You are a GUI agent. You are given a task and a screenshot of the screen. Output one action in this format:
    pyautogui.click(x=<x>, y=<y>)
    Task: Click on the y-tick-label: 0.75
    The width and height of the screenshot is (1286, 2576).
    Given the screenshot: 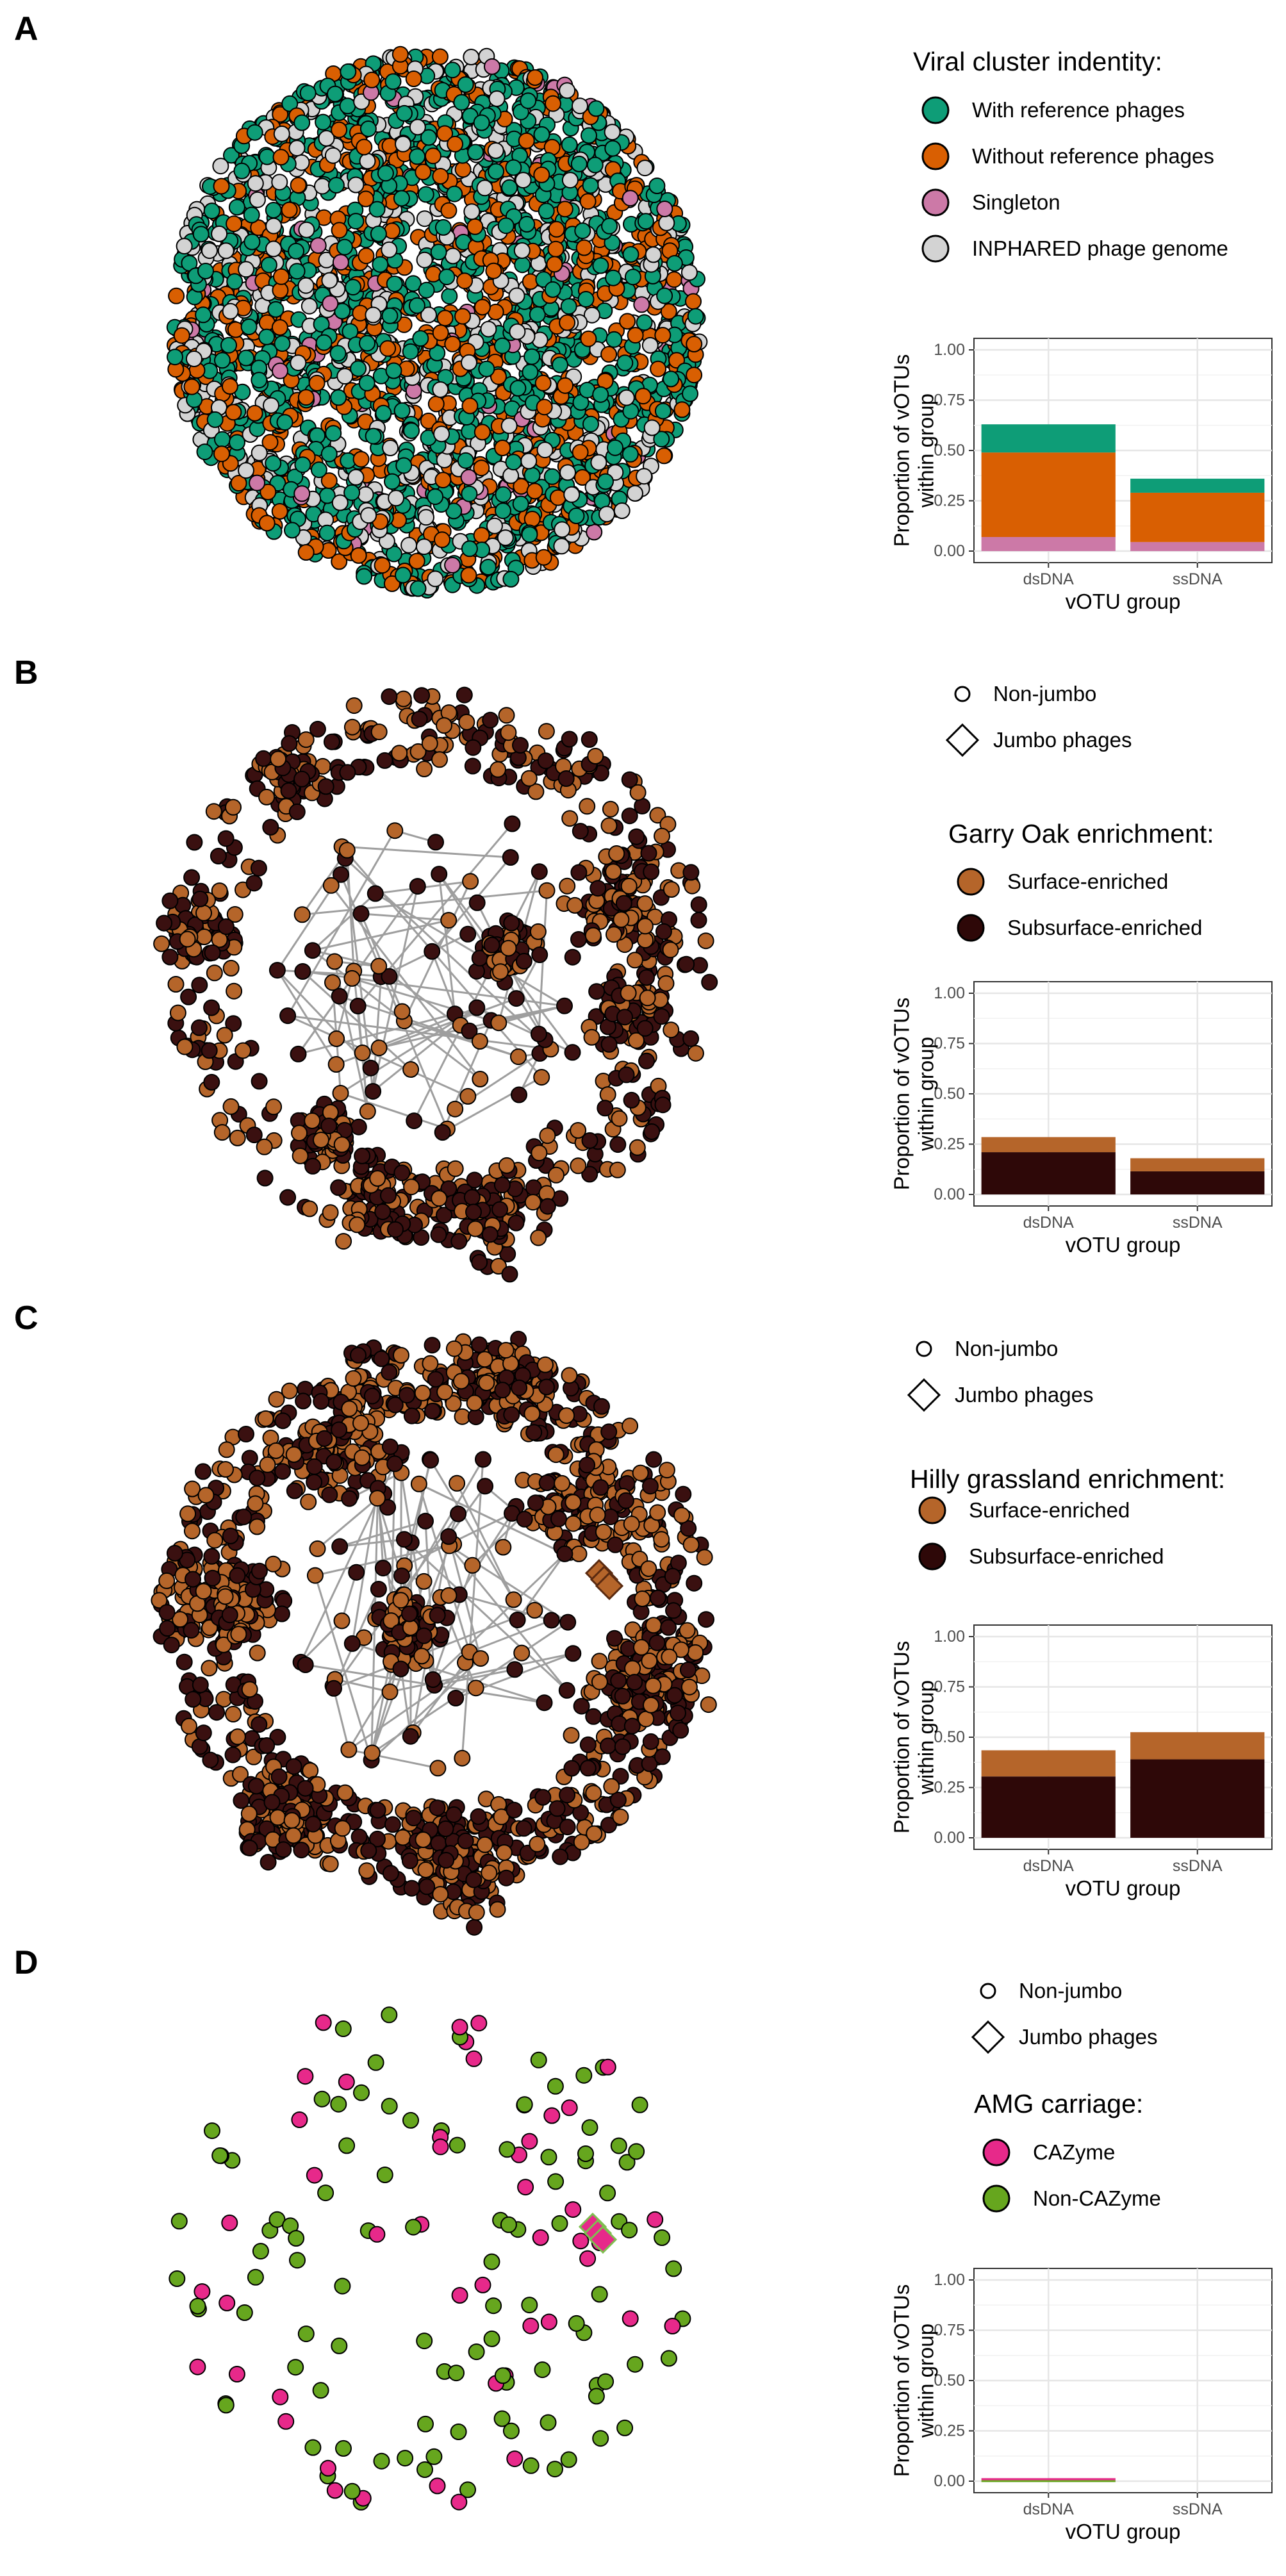 What is the action you would take?
    pyautogui.click(x=950, y=1044)
    